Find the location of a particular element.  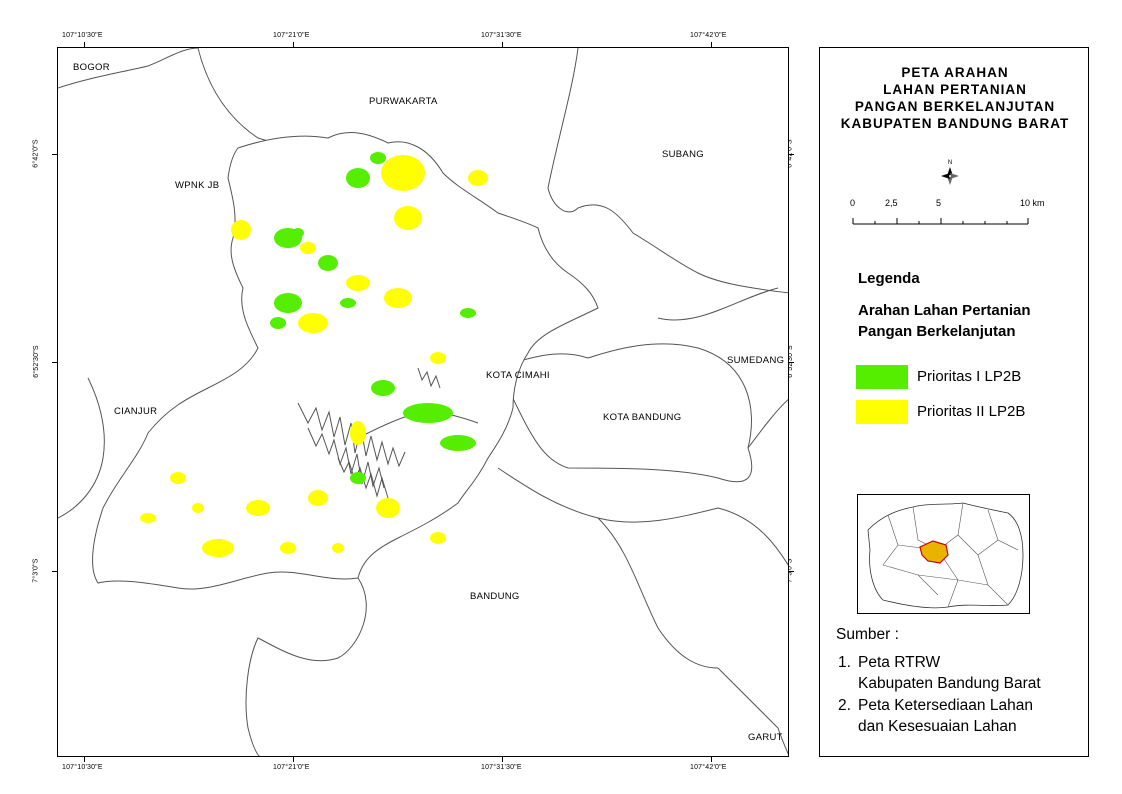

district-boundary-bandung-south is located at coordinates (306, 666).